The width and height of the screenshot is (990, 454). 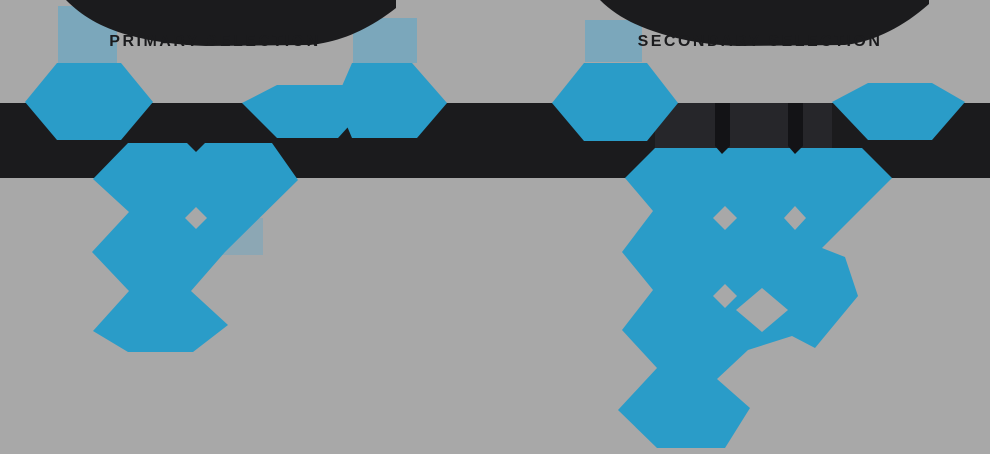 What do you see at coordinates (214, 41) in the screenshot?
I see `figure-title: PRIMARY SELECTION` at bounding box center [214, 41].